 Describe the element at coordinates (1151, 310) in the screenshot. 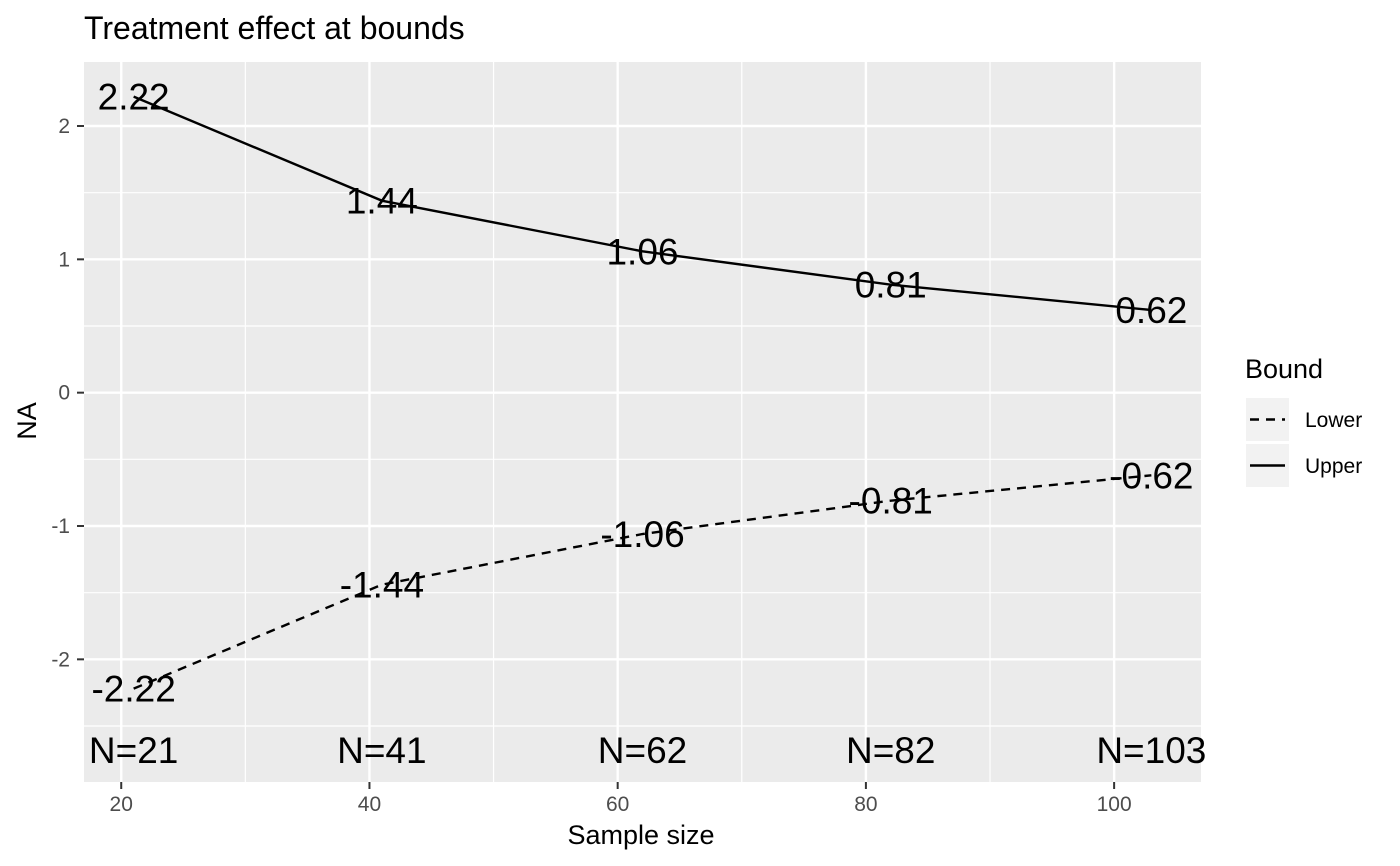

I see `data-label-upper: 0.62` at that location.